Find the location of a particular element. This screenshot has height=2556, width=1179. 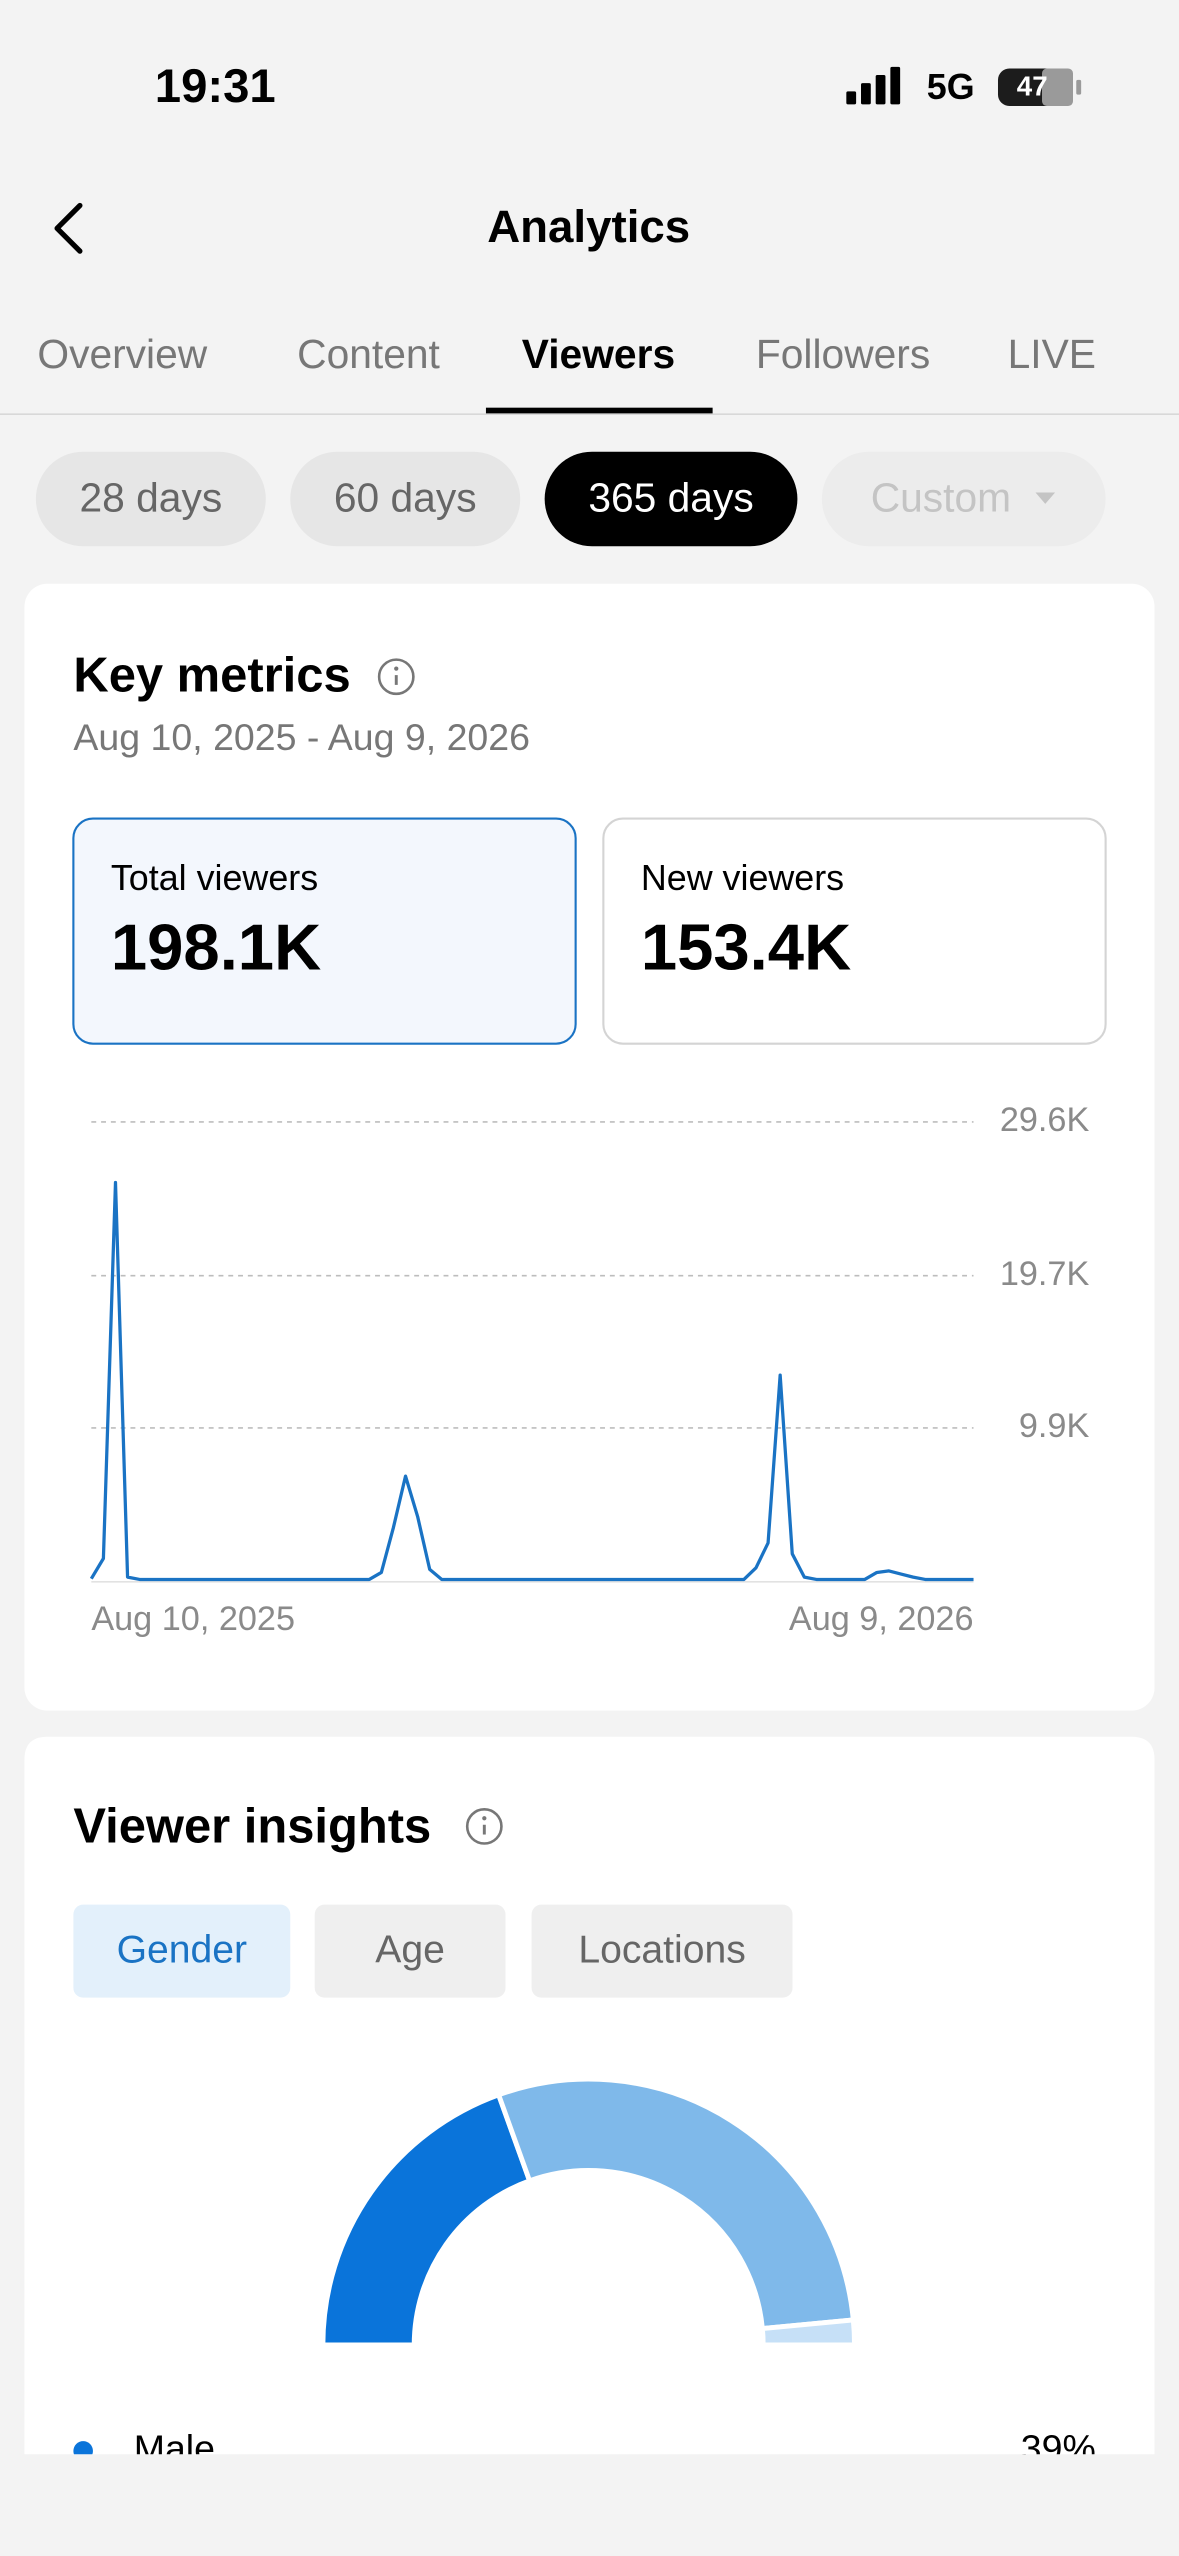

donut-baseline-mask is located at coordinates (588, 2349).